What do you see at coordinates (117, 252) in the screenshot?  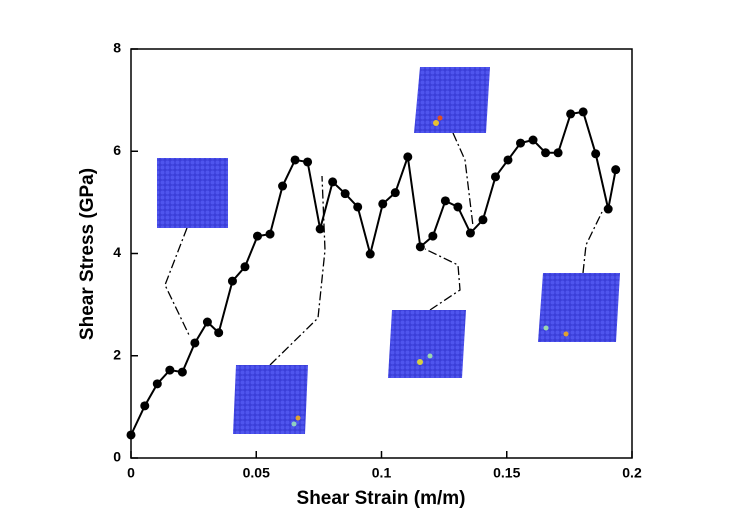 I see `y-tick-label: 4` at bounding box center [117, 252].